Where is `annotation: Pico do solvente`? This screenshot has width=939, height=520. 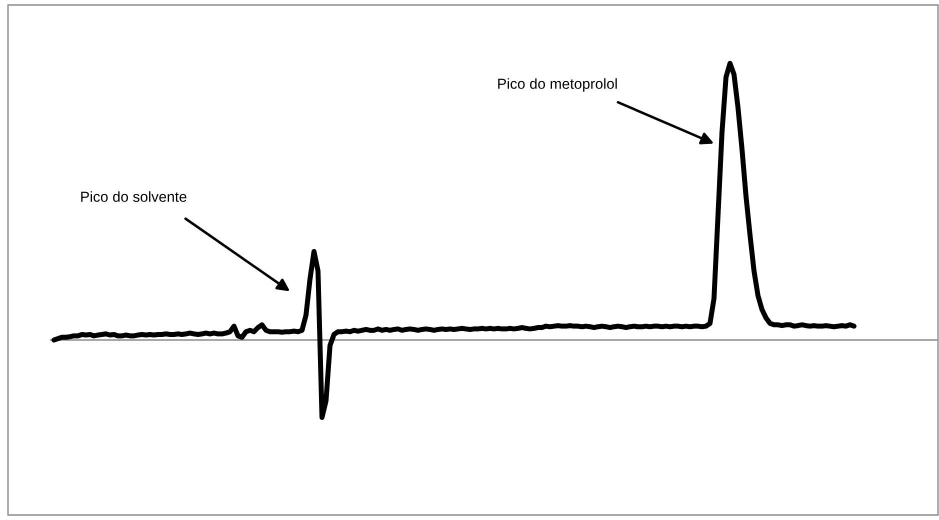
annotation: Pico do solvente is located at coordinates (133, 196).